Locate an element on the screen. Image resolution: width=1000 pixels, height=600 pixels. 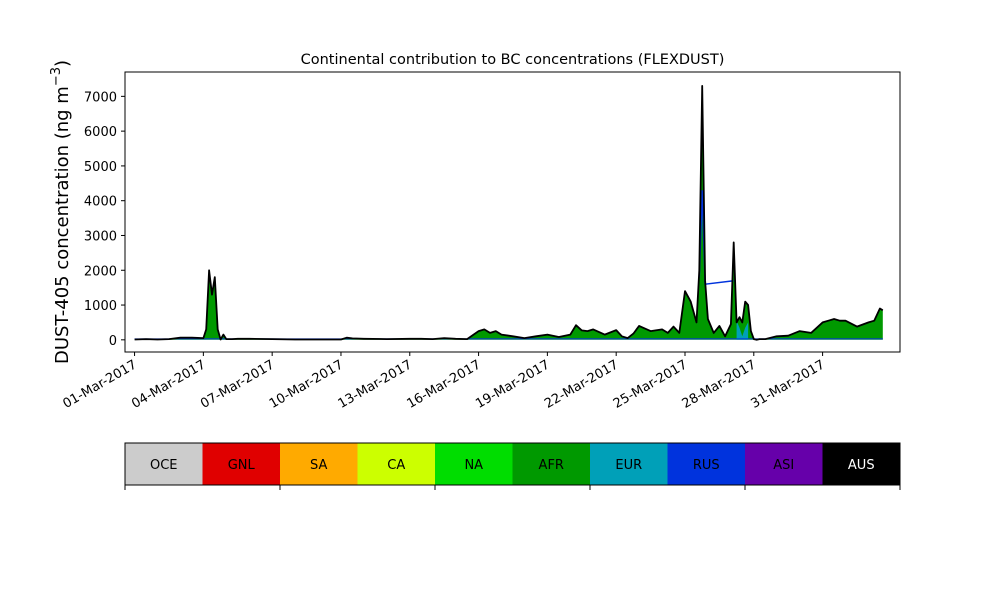
legend-swatch-gnl is located at coordinates (241, 464).